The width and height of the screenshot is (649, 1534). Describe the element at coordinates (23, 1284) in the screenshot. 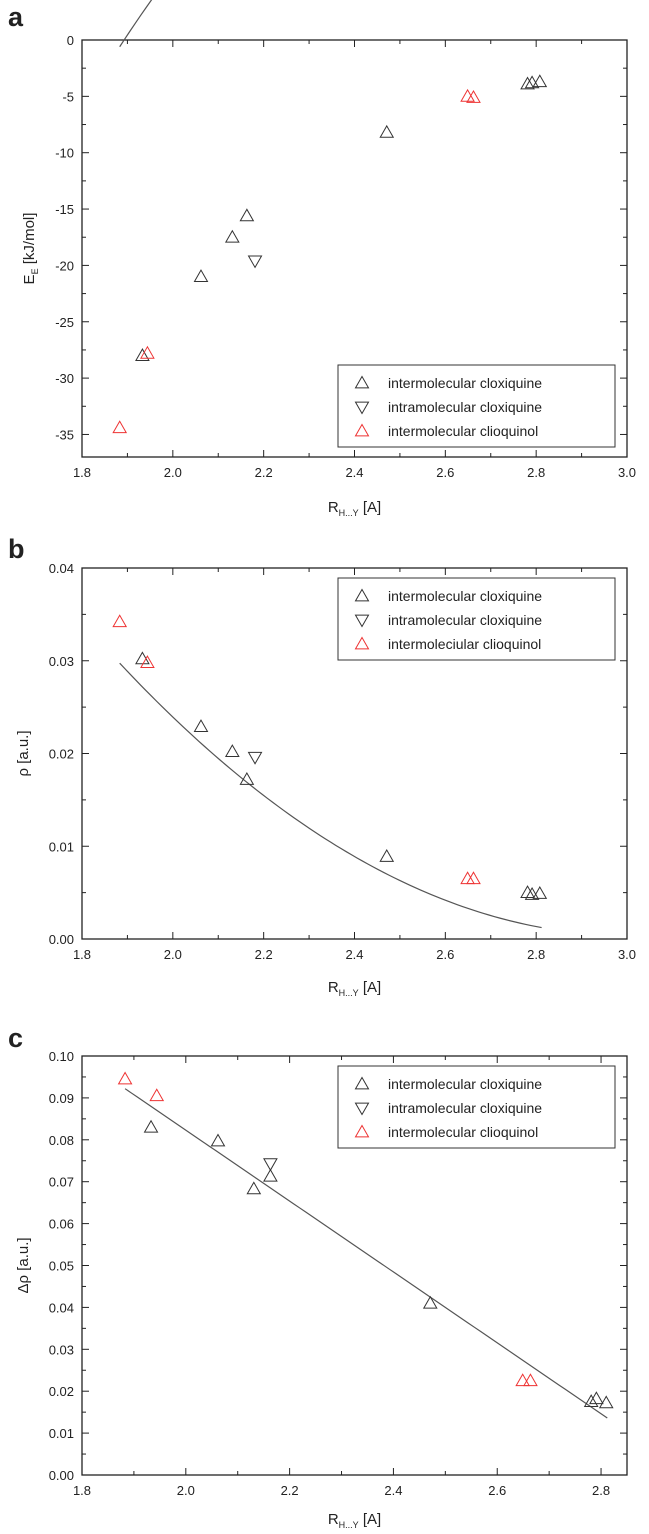

I see `y-axis-label-main: Δρ` at that location.